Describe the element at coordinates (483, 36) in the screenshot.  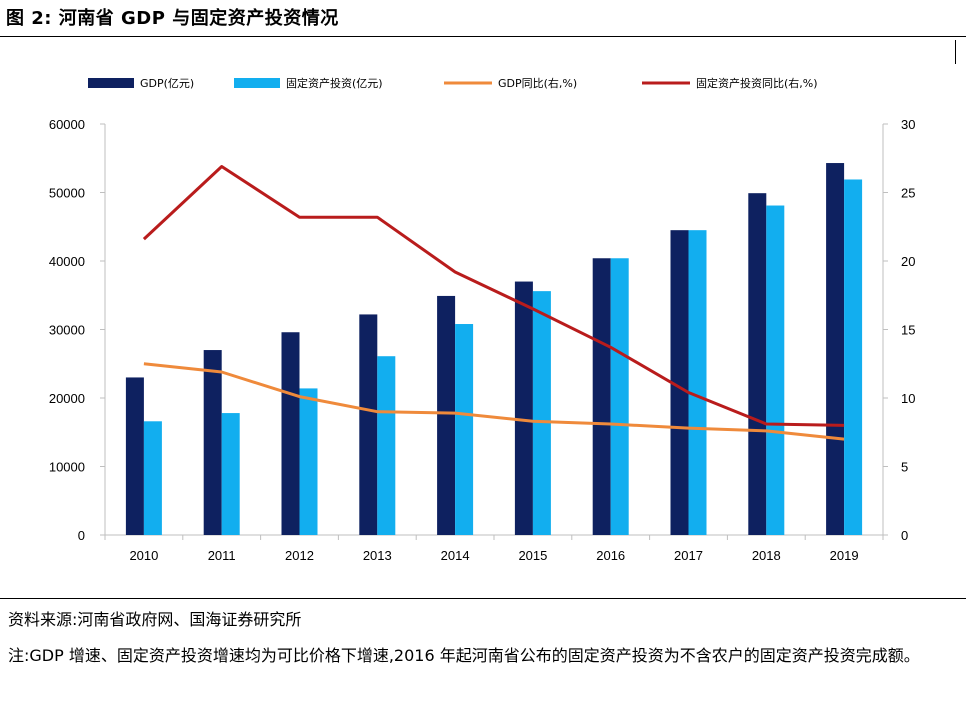
I see `top-rule` at that location.